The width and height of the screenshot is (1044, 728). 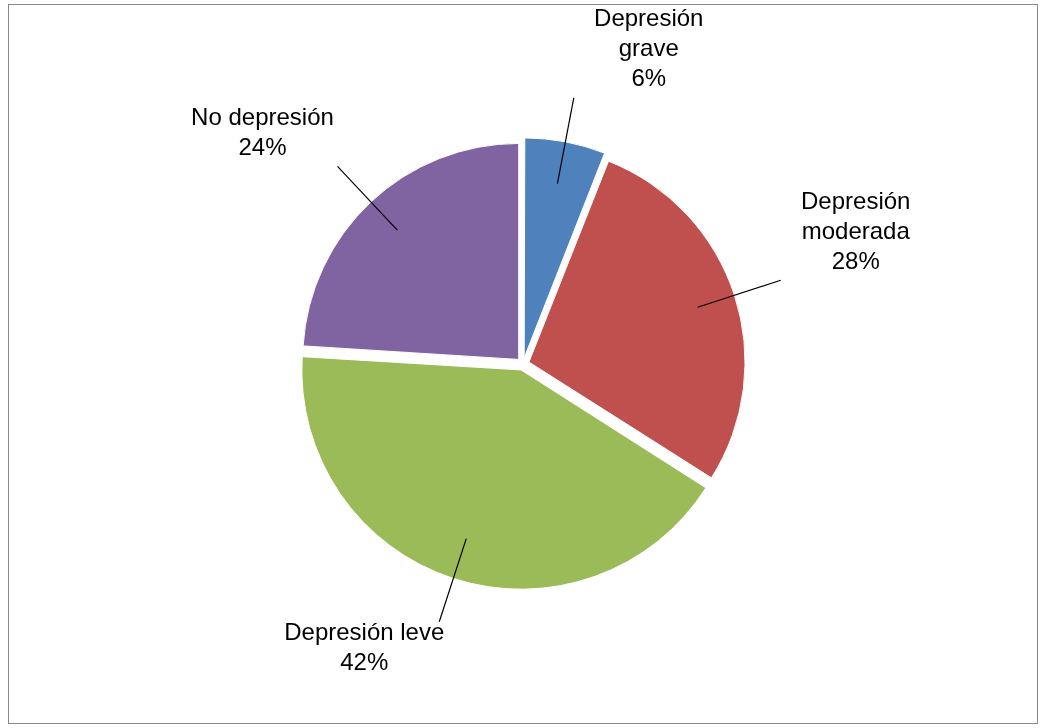 I want to click on data-label: 28%, so click(x=855, y=260).